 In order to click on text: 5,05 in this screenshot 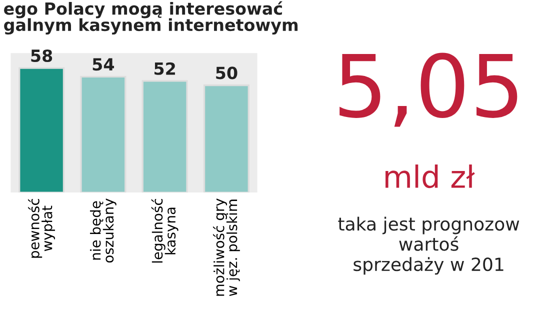, I will do `click(429, 89)`.